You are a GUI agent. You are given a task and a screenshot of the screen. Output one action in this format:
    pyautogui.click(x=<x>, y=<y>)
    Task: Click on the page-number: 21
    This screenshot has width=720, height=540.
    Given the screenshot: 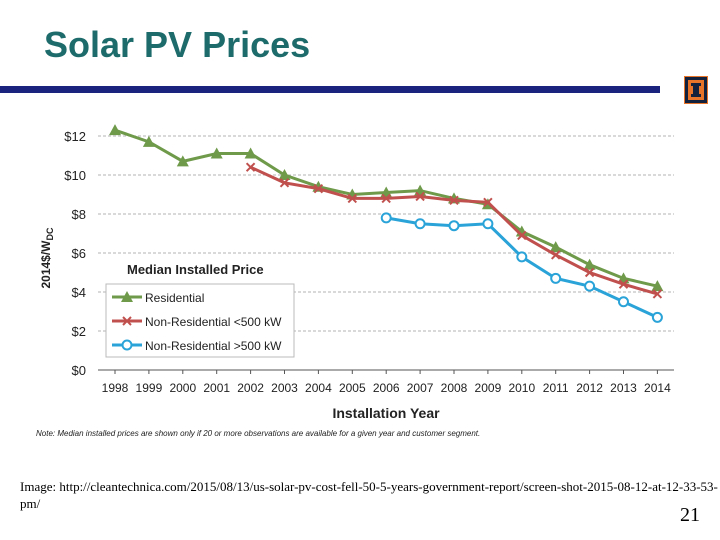 What is the action you would take?
    pyautogui.click(x=690, y=515)
    